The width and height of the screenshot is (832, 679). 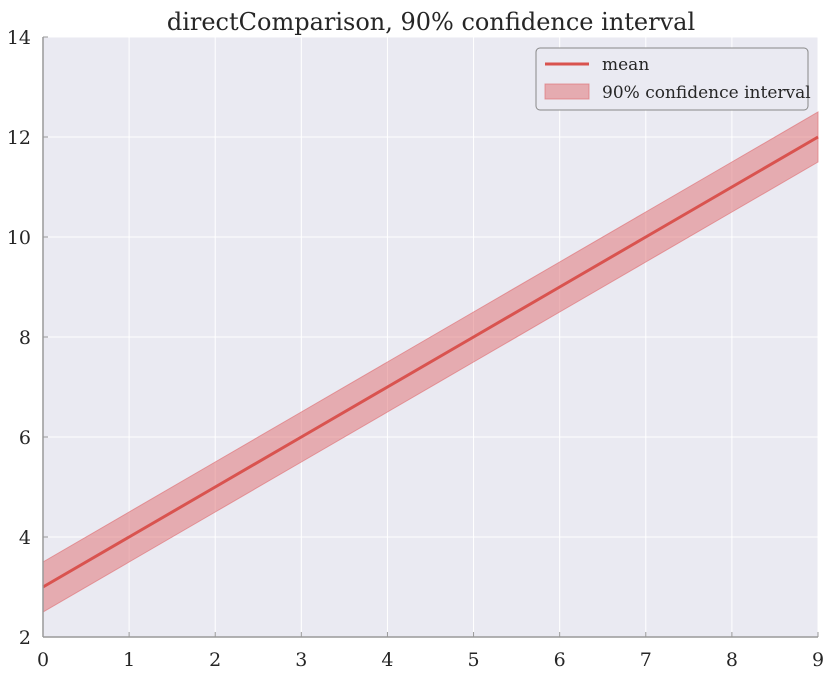 What do you see at coordinates (25, 338) in the screenshot?
I see `y-tick-label: 8` at bounding box center [25, 338].